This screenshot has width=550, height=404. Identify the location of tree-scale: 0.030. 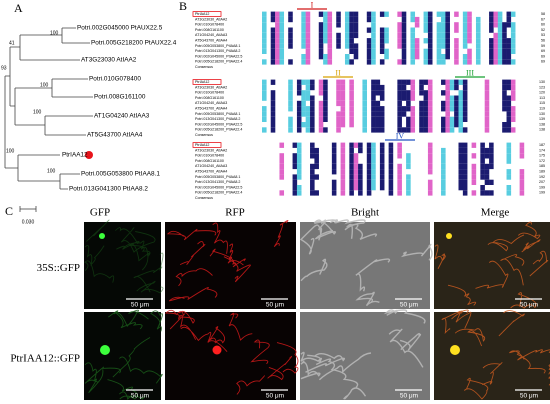
(28, 222).